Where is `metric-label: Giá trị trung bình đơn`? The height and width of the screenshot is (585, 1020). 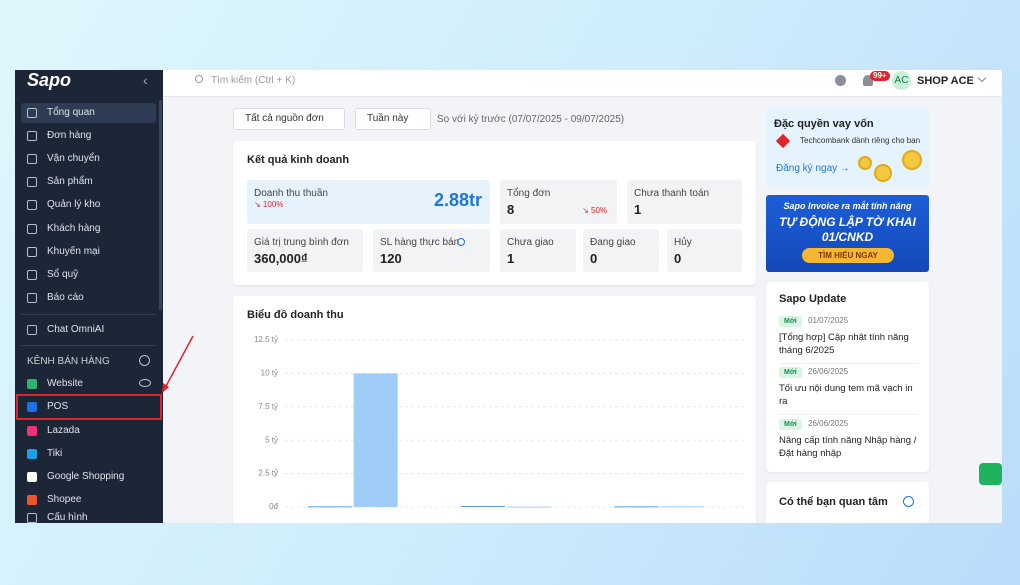
metric-label: Giá trị trung bình đơn is located at coordinates (301, 242).